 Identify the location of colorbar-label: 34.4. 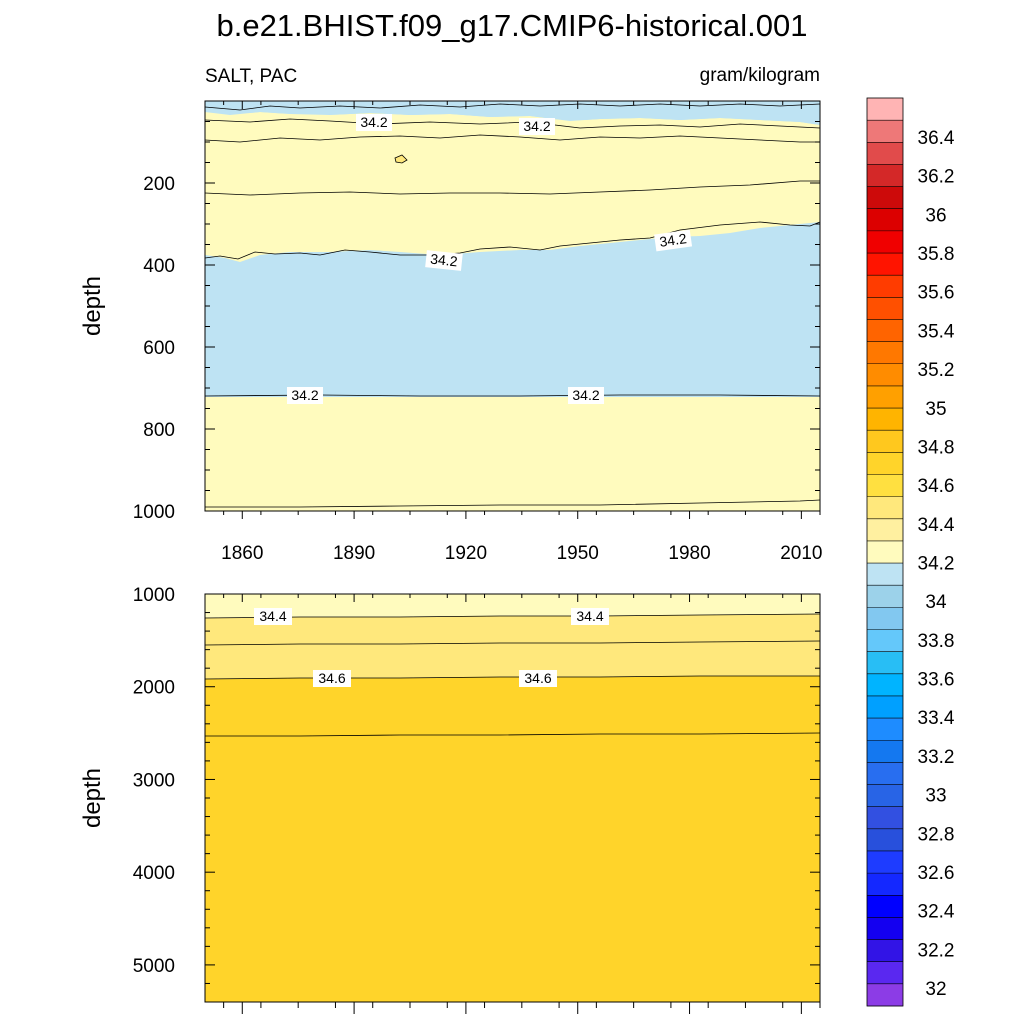
(936, 525).